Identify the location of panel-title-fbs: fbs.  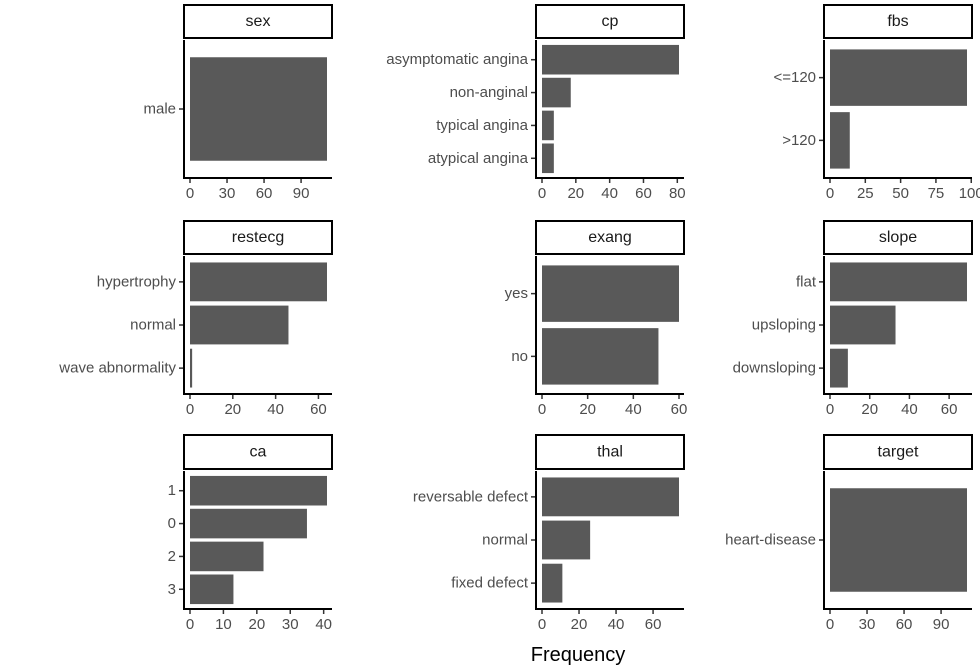
(897, 21).